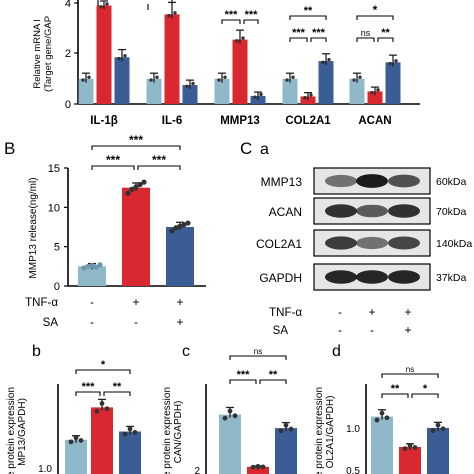 Image resolution: width=474 pixels, height=474 pixels. I want to click on panel-d-label: d, so click(336, 351).